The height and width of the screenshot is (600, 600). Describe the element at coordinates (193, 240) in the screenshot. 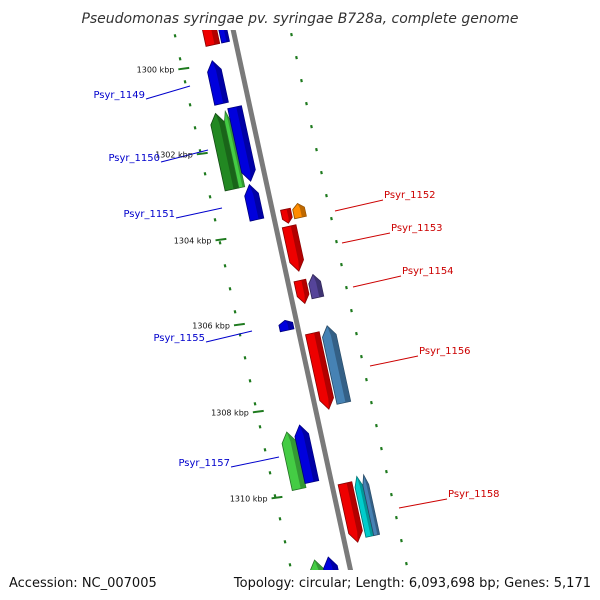

I see `tick-label: 1304 kbp` at that location.